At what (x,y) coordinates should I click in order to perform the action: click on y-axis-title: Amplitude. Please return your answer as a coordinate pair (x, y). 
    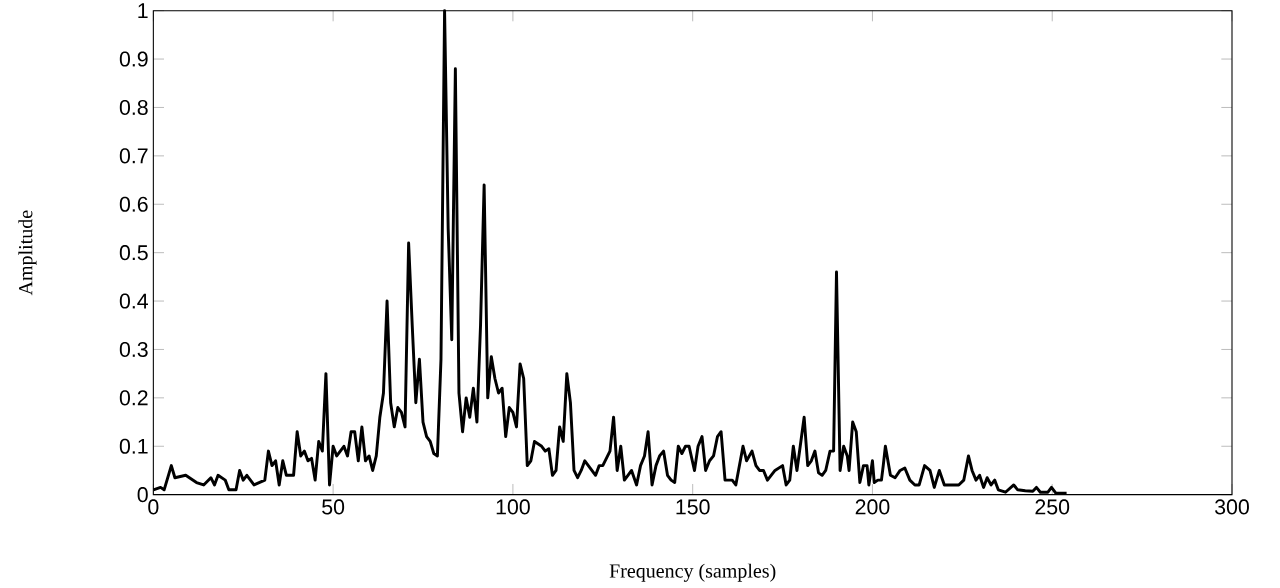
    Looking at the image, I should click on (27, 253).